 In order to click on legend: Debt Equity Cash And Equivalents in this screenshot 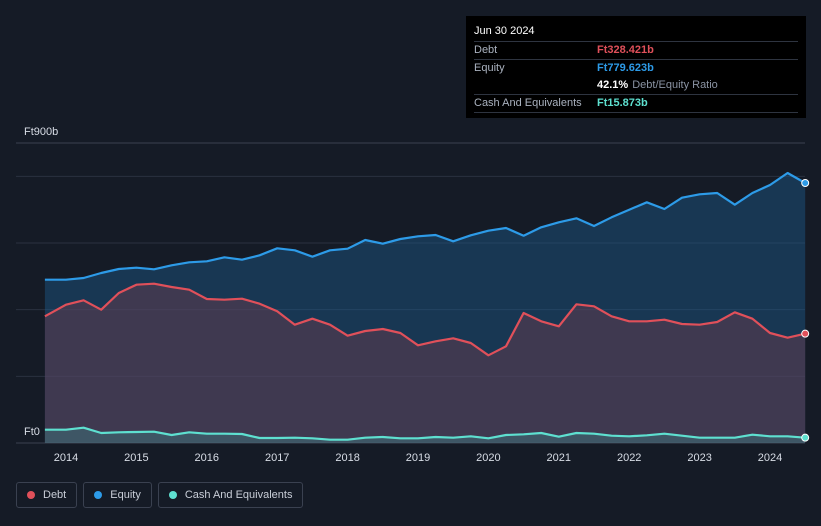, I will do `click(160, 495)`.